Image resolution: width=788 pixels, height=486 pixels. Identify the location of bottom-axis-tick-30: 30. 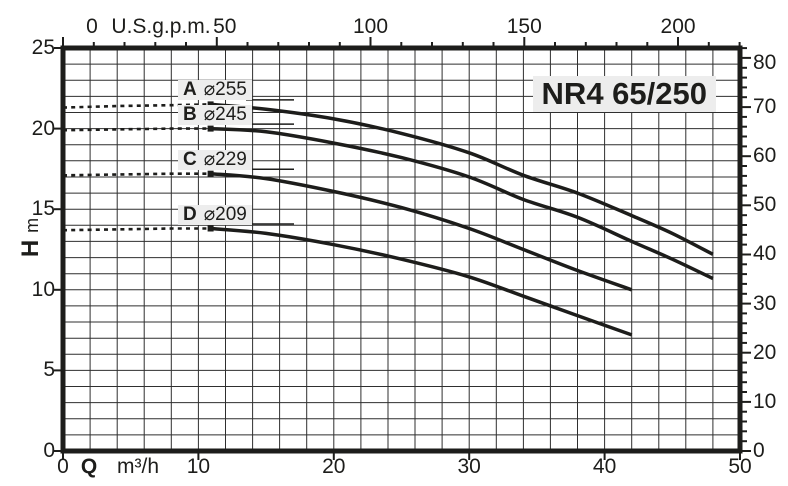
(469, 466).